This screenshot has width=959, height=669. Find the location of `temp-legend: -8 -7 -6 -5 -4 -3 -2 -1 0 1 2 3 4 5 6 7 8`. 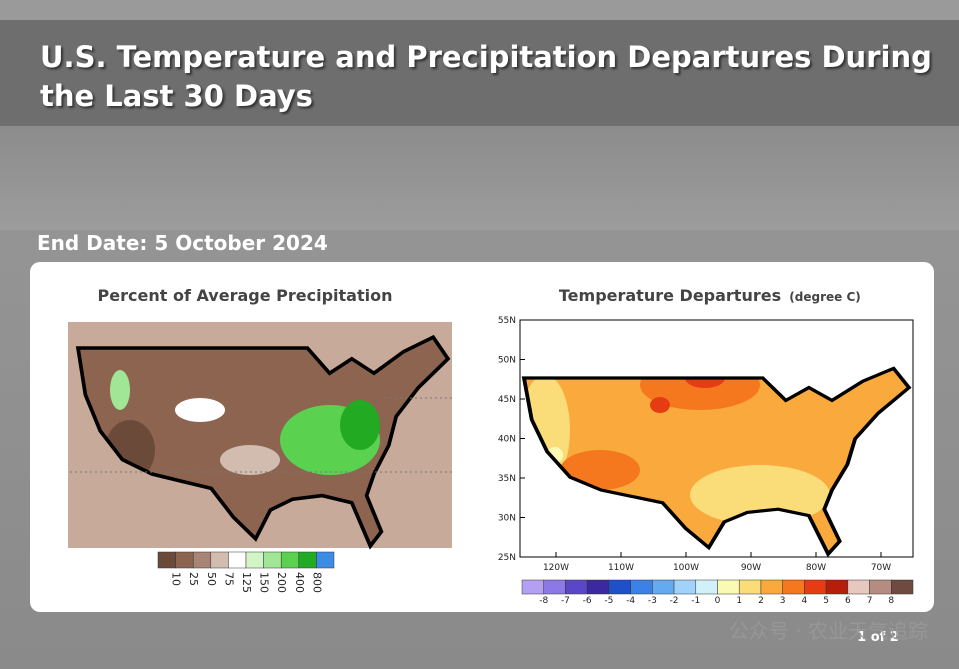

temp-legend: -8 -7 -6 -5 -4 -3 -2 -1 0 1 2 3 4 5 6 7 8 is located at coordinates (717, 592).